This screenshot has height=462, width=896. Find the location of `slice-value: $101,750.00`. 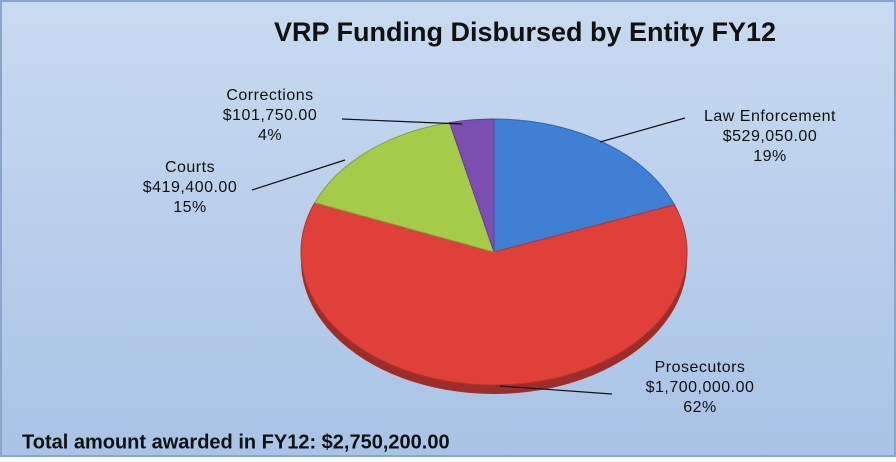

slice-value: $101,750.00 is located at coordinates (270, 115).